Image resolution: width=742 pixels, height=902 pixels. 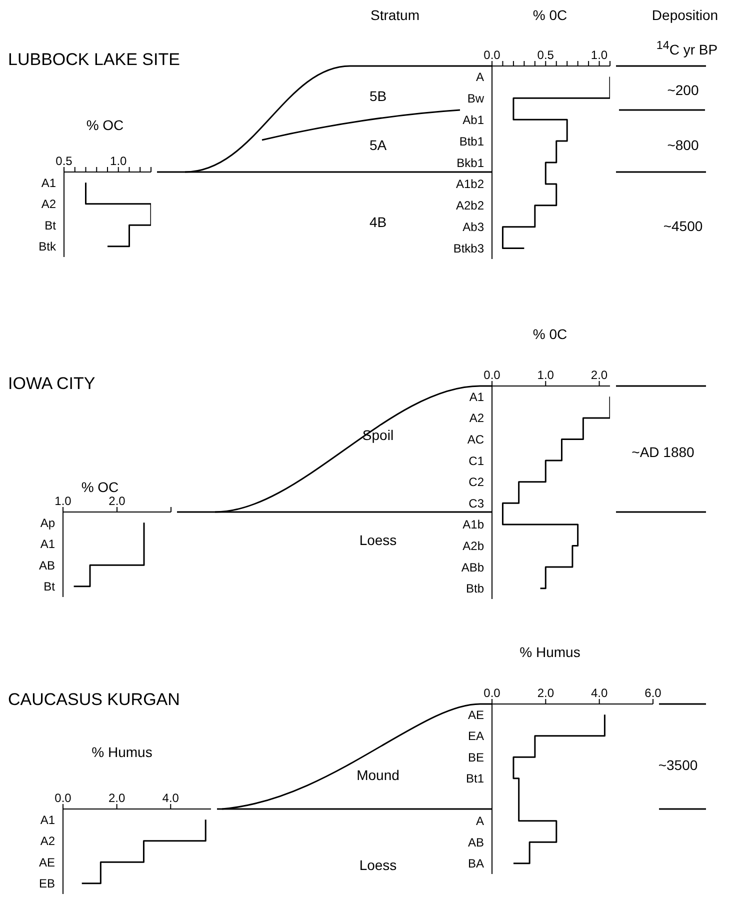 I want to click on text: ~AD 1880, so click(x=663, y=452).